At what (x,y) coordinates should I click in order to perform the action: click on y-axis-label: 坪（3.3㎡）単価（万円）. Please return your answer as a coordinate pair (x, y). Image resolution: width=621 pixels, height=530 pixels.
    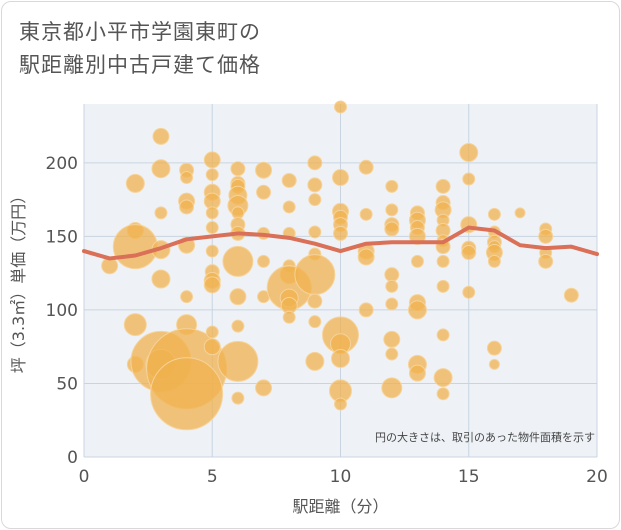
    Looking at the image, I should click on (18, 280).